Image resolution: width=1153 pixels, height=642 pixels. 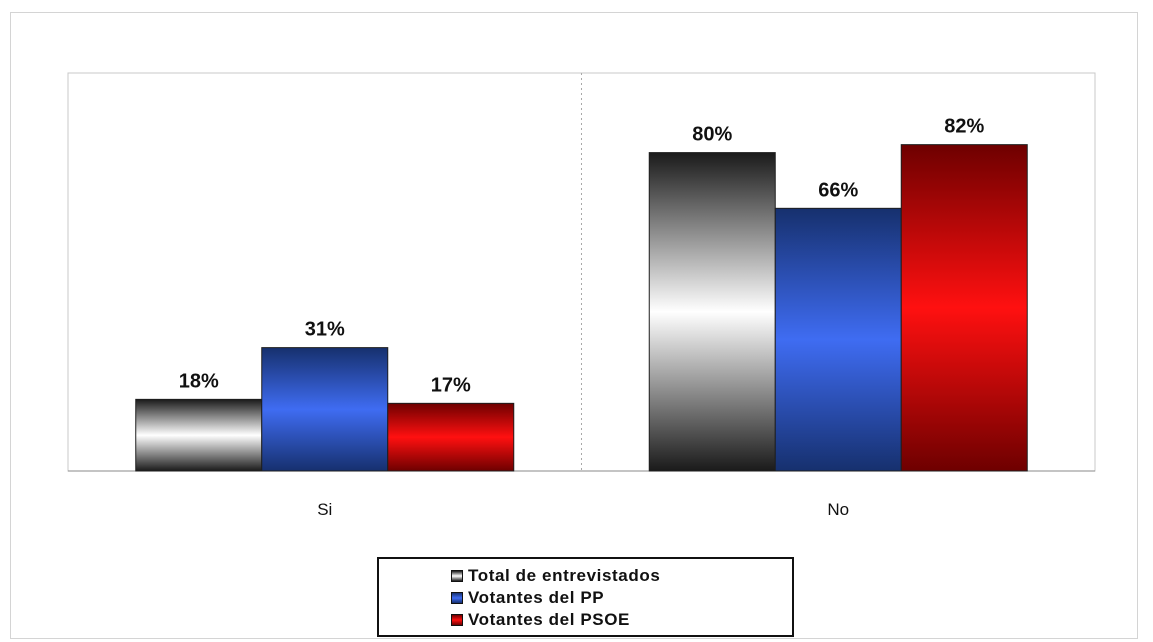 I want to click on value-label-psoe-si: 17%, so click(x=451, y=385).